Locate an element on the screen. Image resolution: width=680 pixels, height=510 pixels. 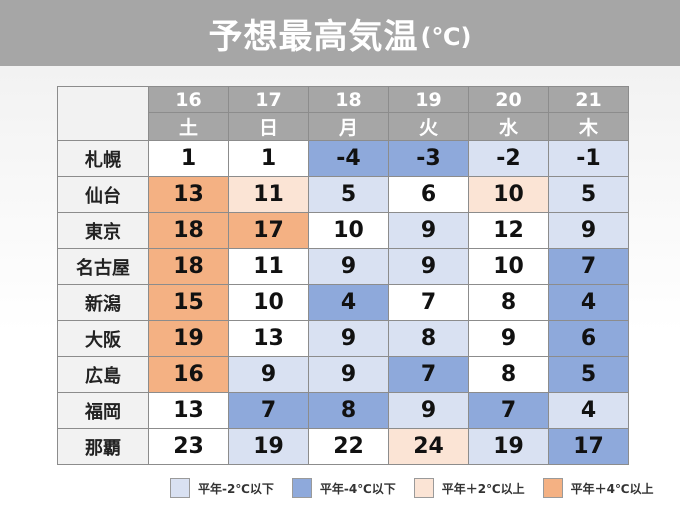
city-label: 大阪 is located at coordinates (103, 338).